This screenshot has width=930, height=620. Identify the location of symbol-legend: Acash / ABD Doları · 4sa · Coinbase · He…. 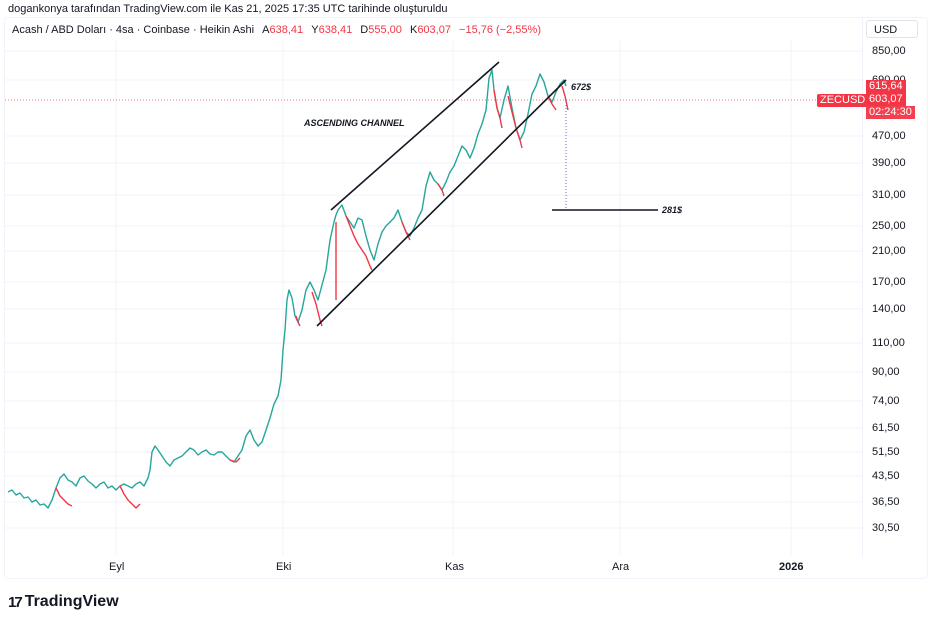
(276, 30).